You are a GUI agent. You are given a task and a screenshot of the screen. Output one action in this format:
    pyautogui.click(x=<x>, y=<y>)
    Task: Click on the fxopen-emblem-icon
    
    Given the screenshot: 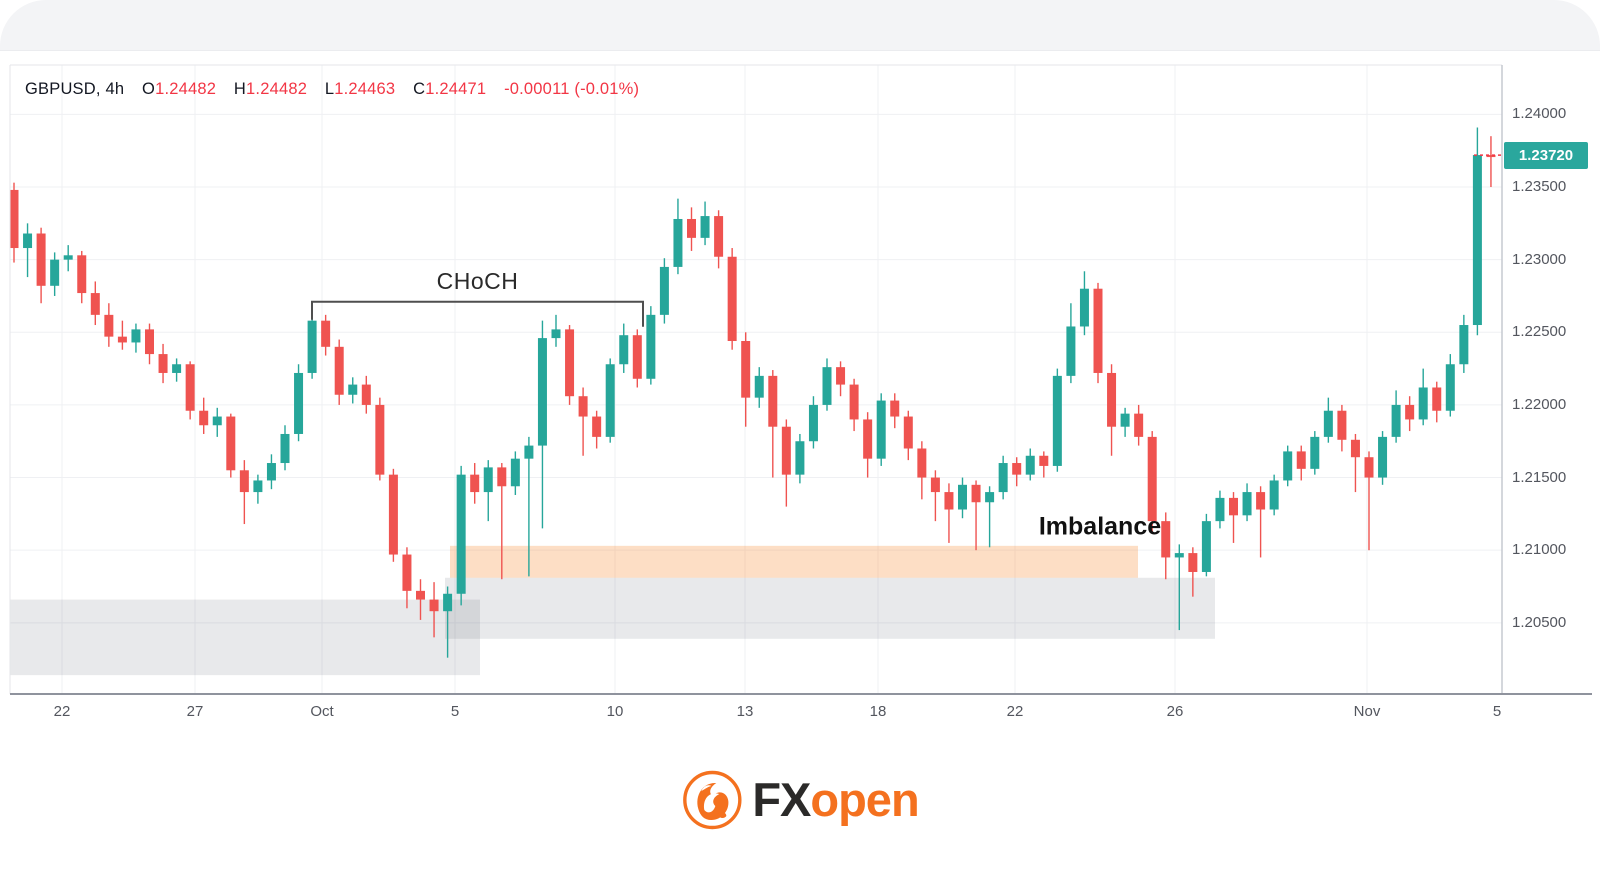 What is the action you would take?
    pyautogui.click(x=712, y=800)
    